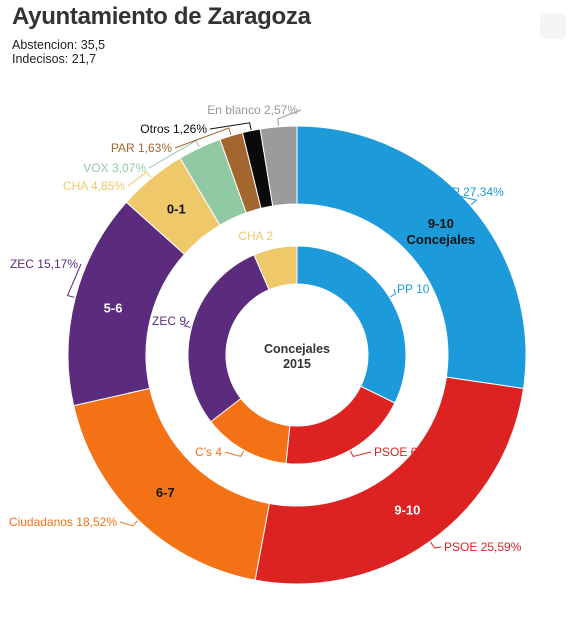  Describe the element at coordinates (413, 289) in the screenshot. I see `inner-label-pp: PP 10` at that location.